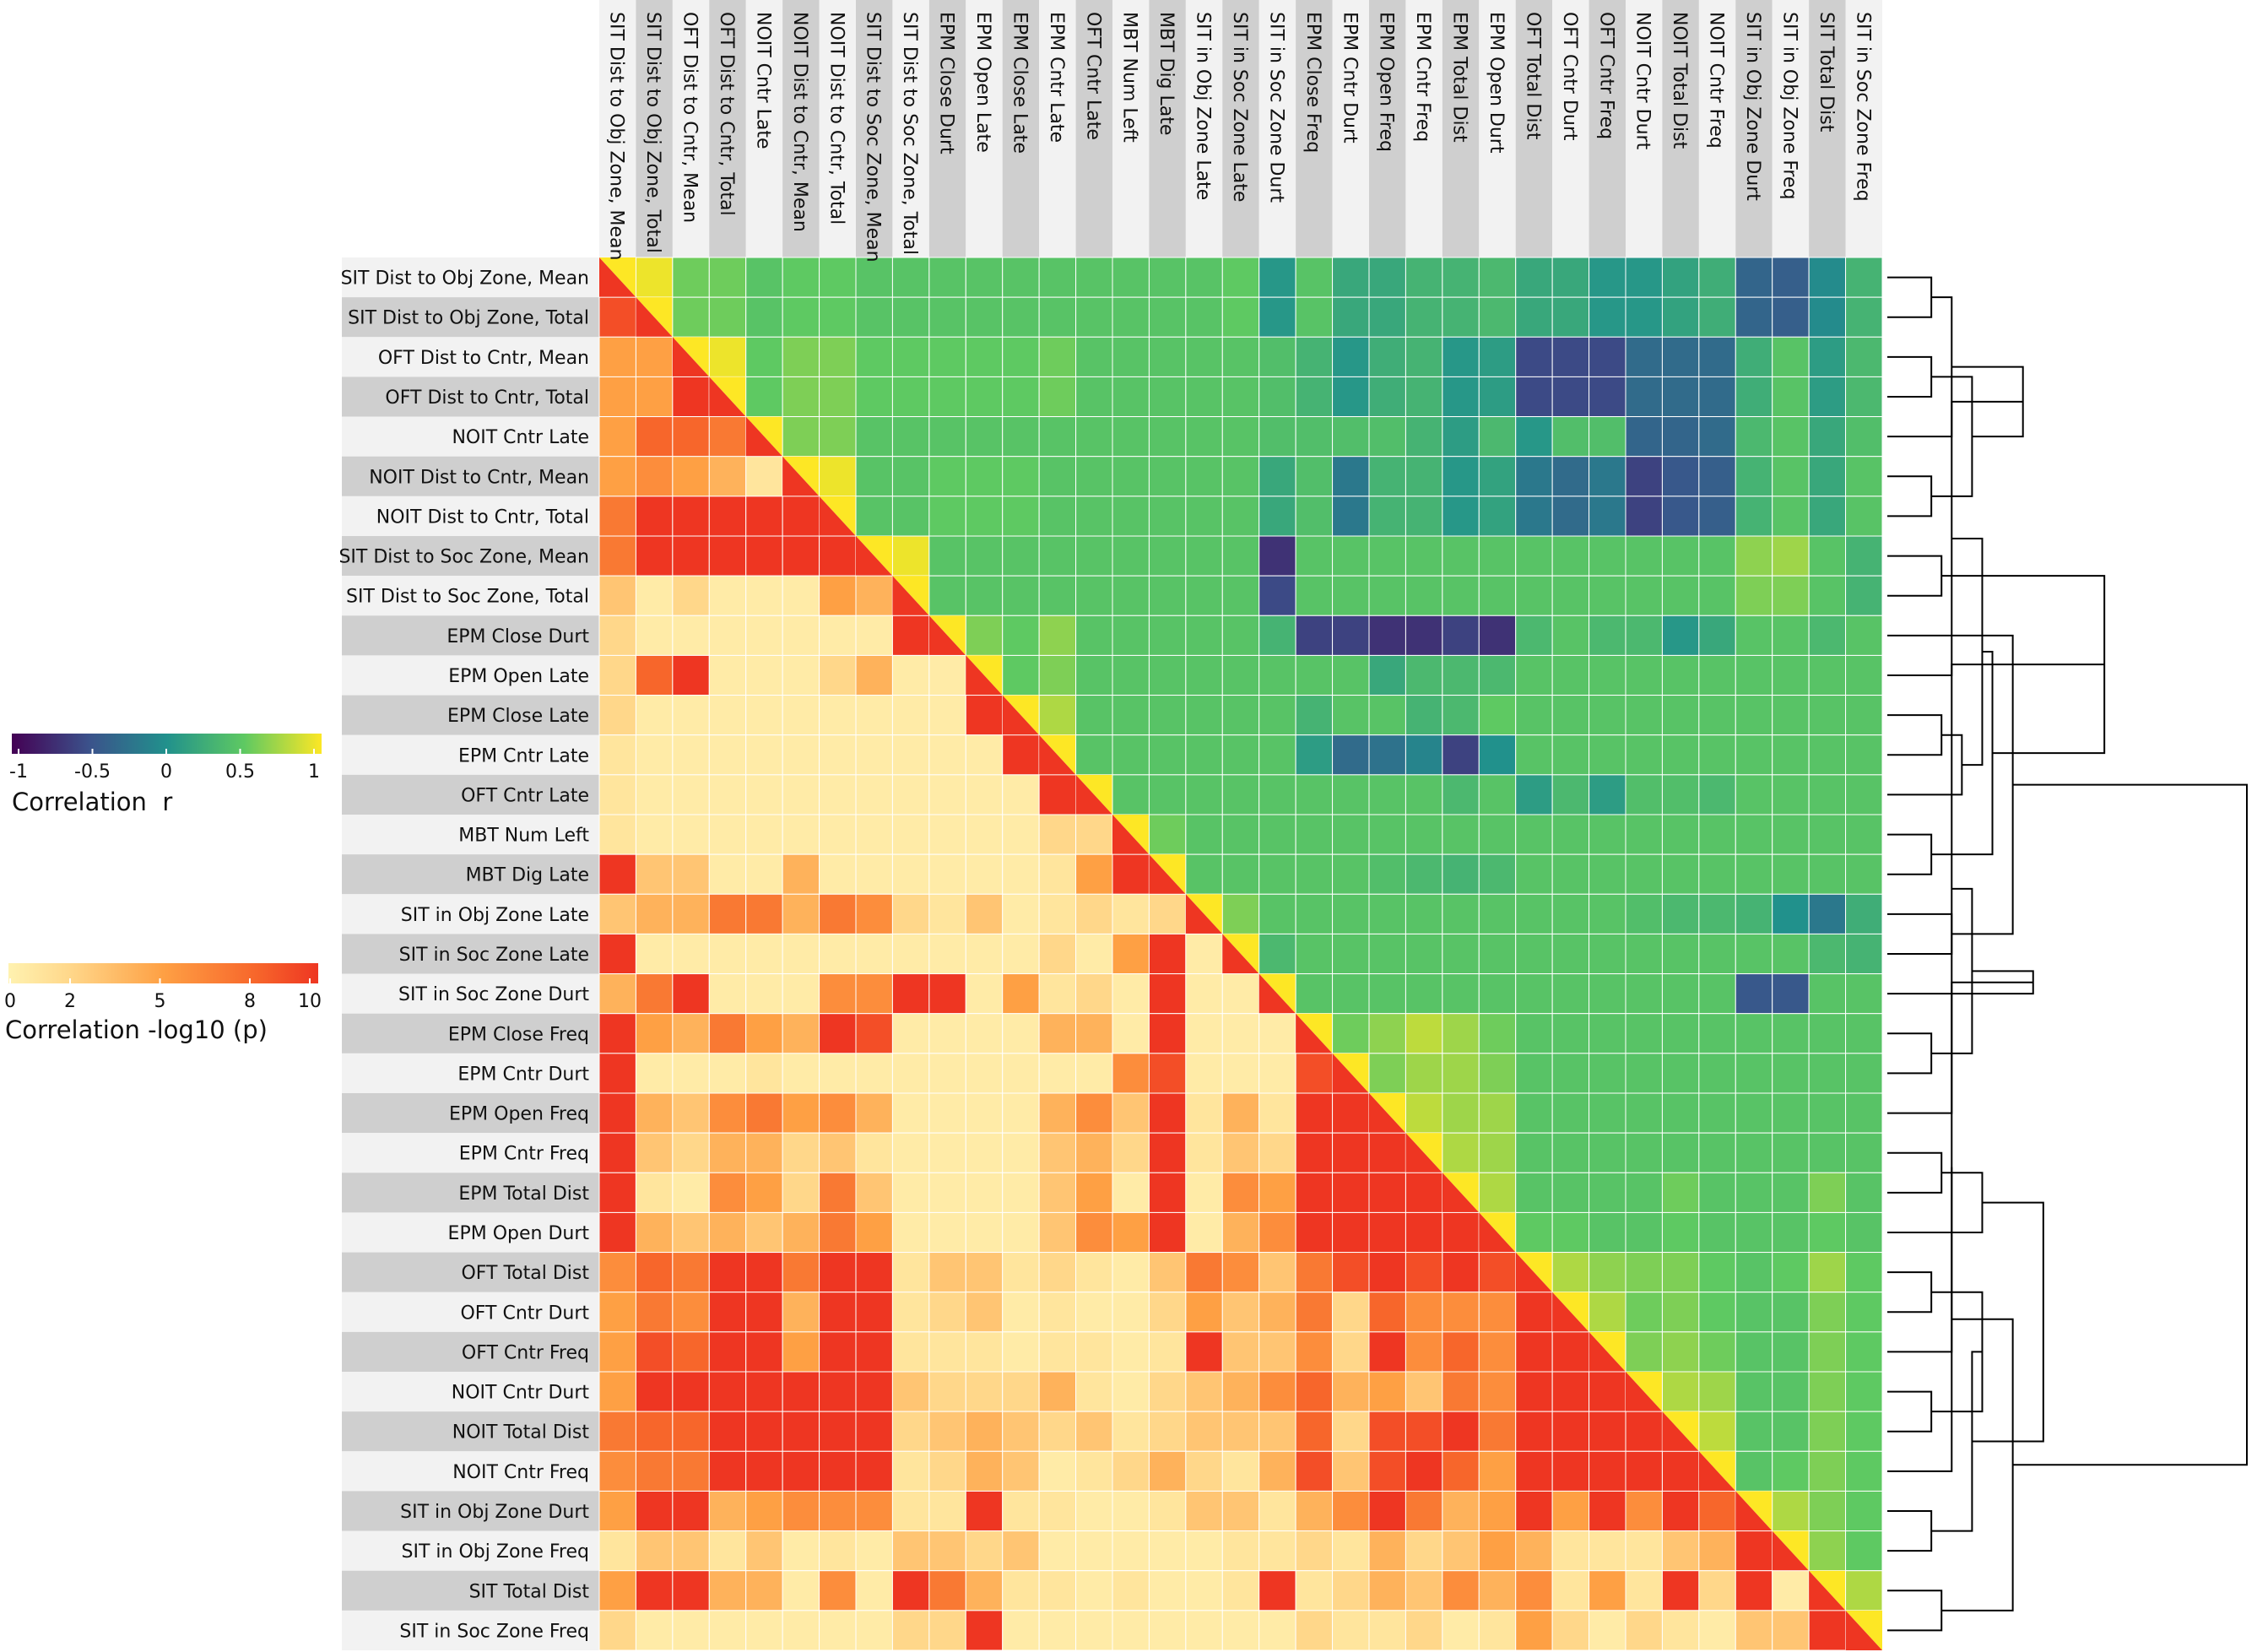 This screenshot has height=1652, width=2257. What do you see at coordinates (1752, 106) in the screenshot?
I see `column-label: SIT in Obj Zone Durt` at bounding box center [1752, 106].